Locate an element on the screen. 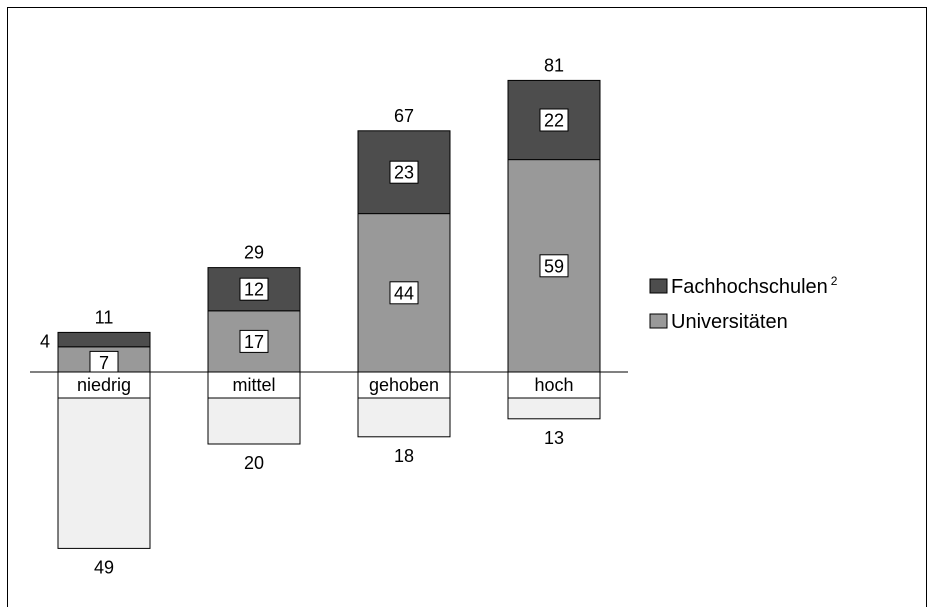 The width and height of the screenshot is (936, 607). value-fachhochschulen-mittel-box is located at coordinates (254, 289).